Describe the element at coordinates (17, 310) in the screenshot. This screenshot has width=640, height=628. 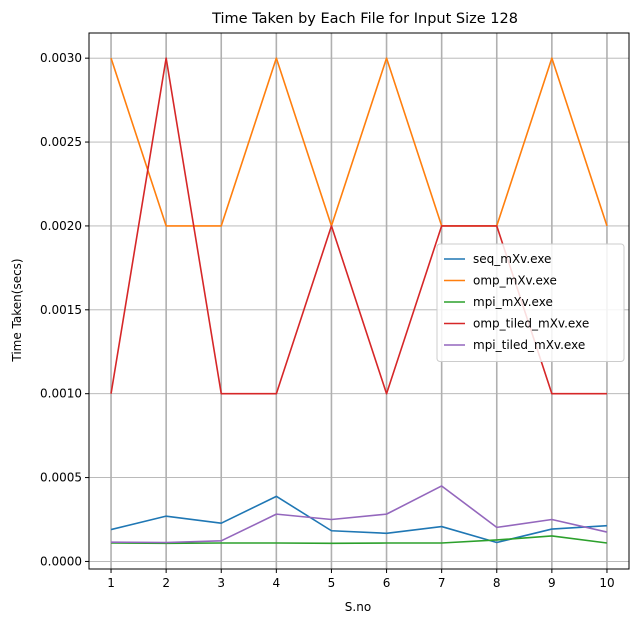
I see `y-axis-label: Time Taken(secs)` at that location.